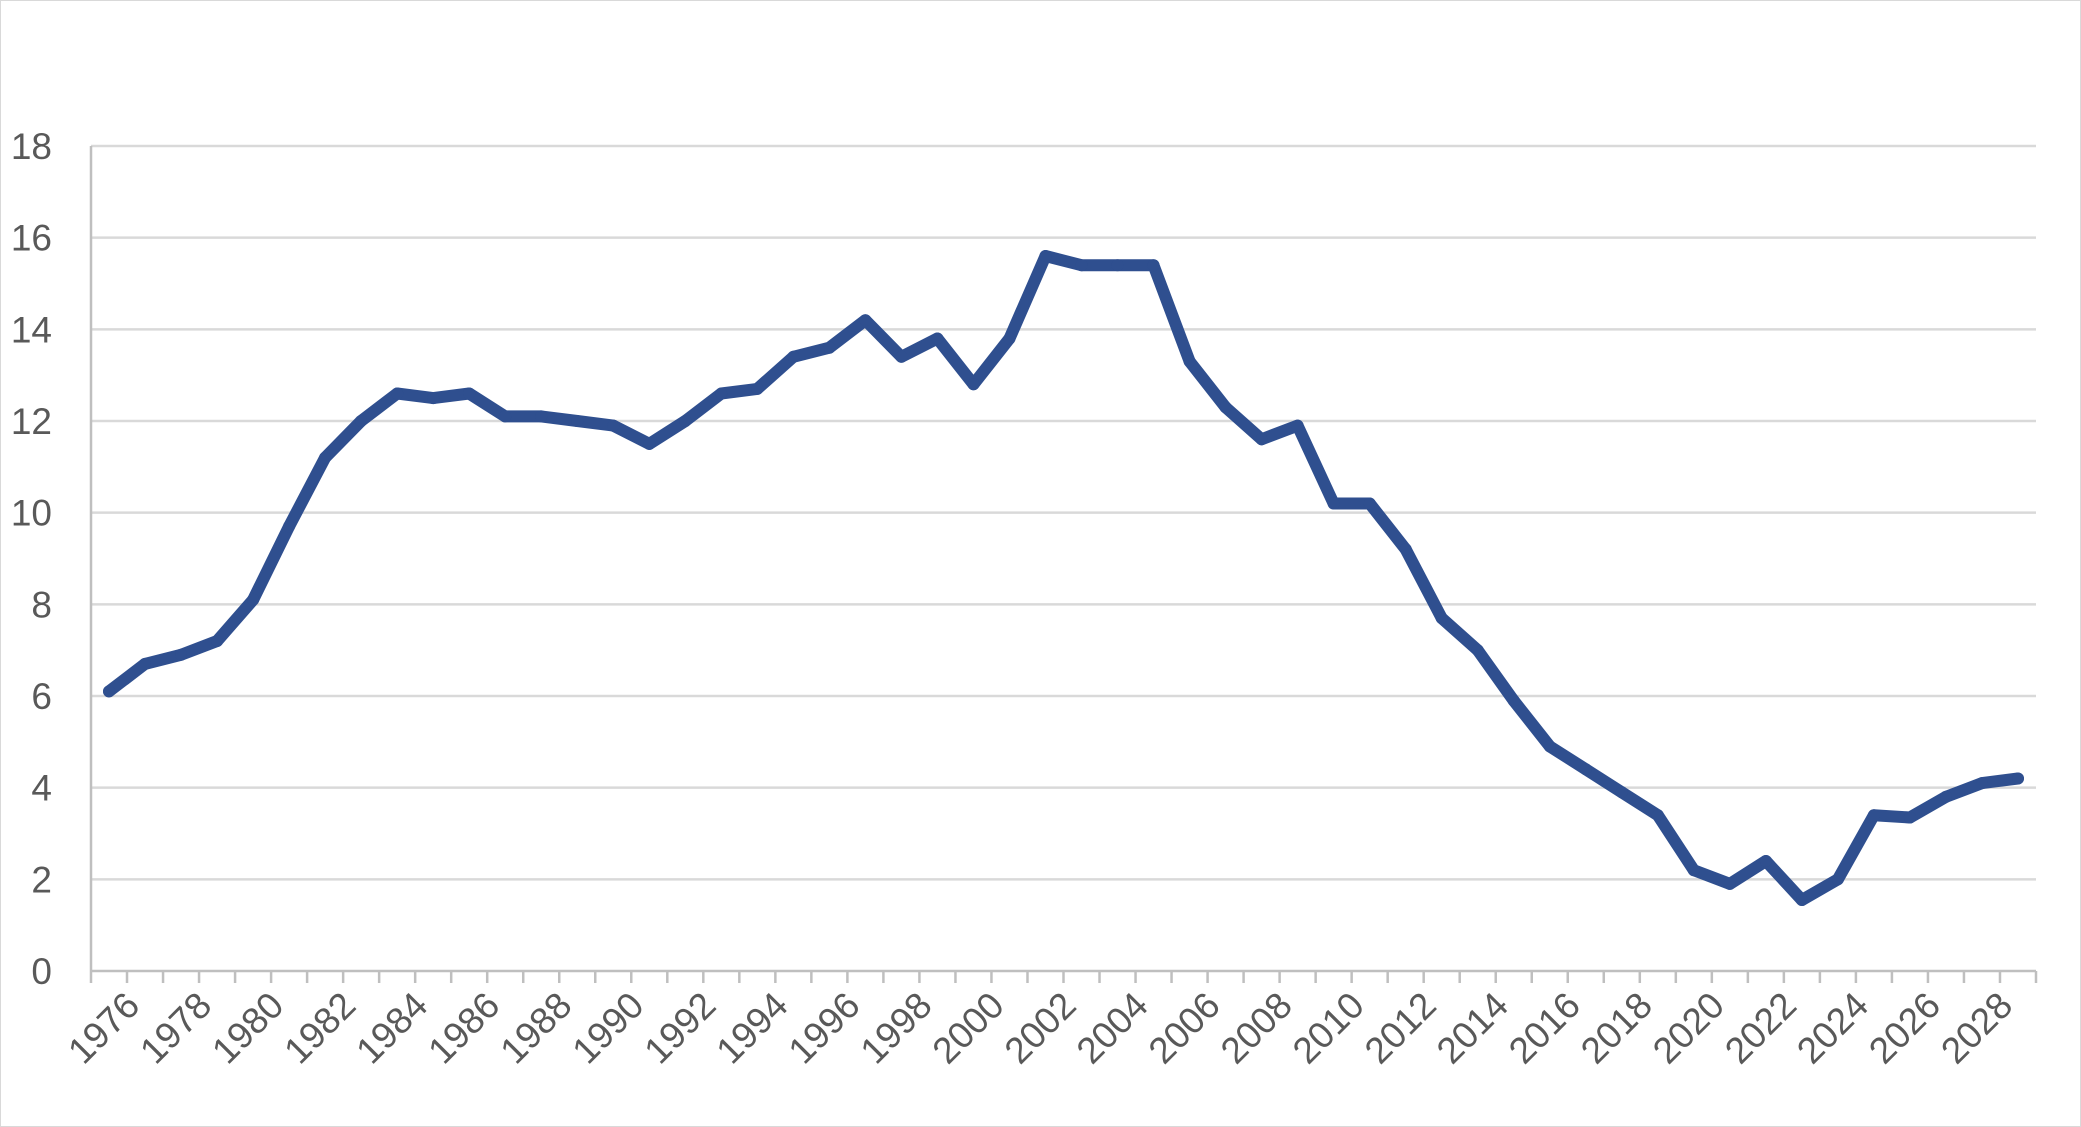  I want to click on data-point-1998, so click(901, 356).